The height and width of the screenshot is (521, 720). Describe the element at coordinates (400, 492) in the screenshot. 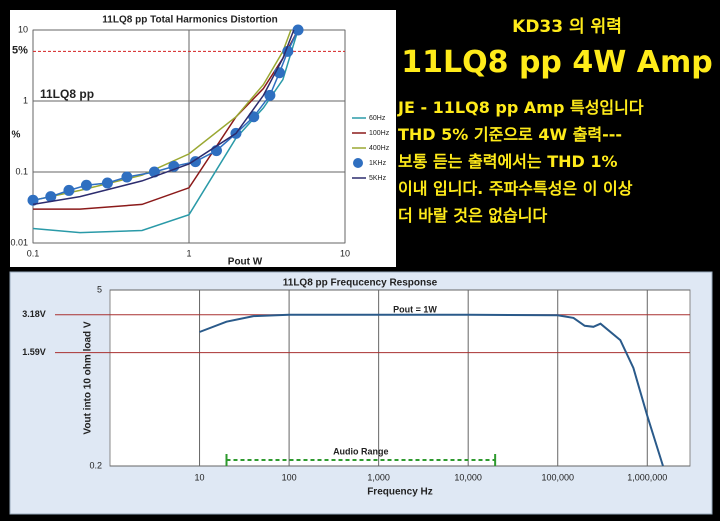

I see `x-axis-label: Frequency Hz` at that location.